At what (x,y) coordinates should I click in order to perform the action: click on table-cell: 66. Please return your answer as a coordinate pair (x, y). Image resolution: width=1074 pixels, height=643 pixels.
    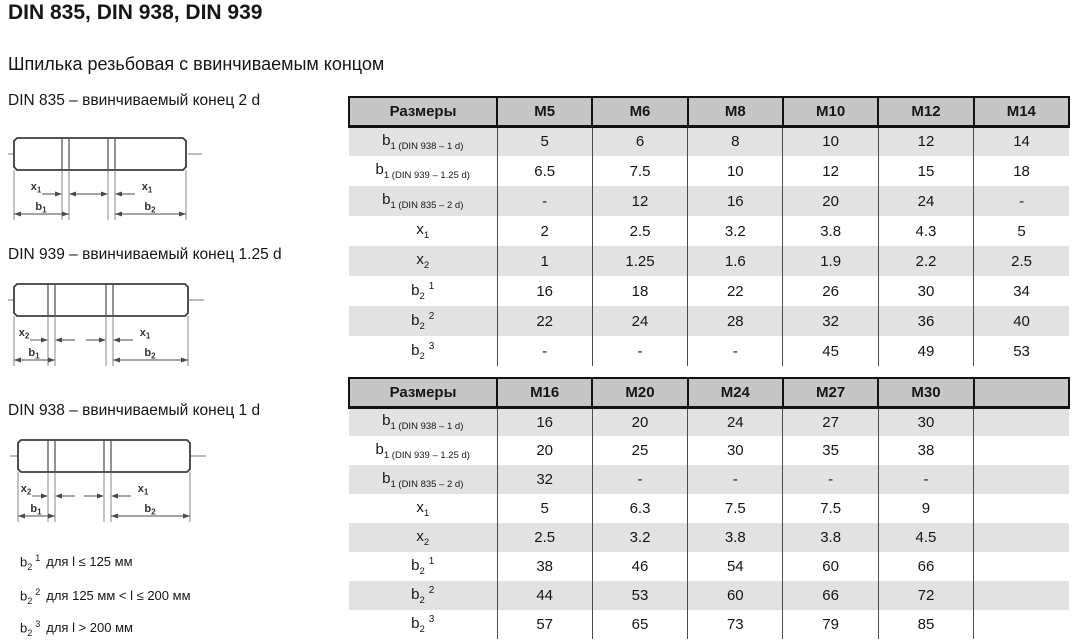
    Looking at the image, I should click on (830, 595).